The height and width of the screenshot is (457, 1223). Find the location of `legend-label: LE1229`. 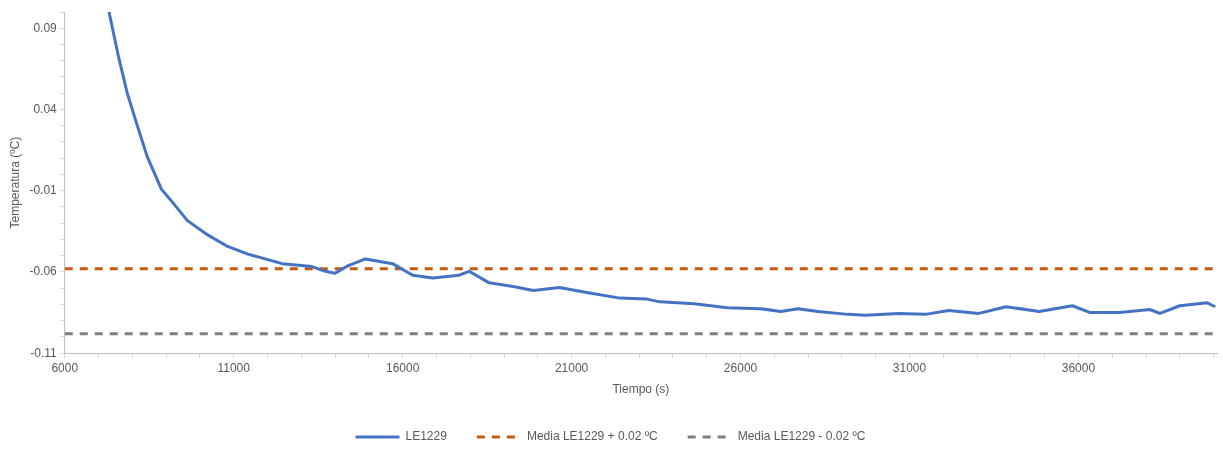

legend-label: LE1229 is located at coordinates (426, 436).